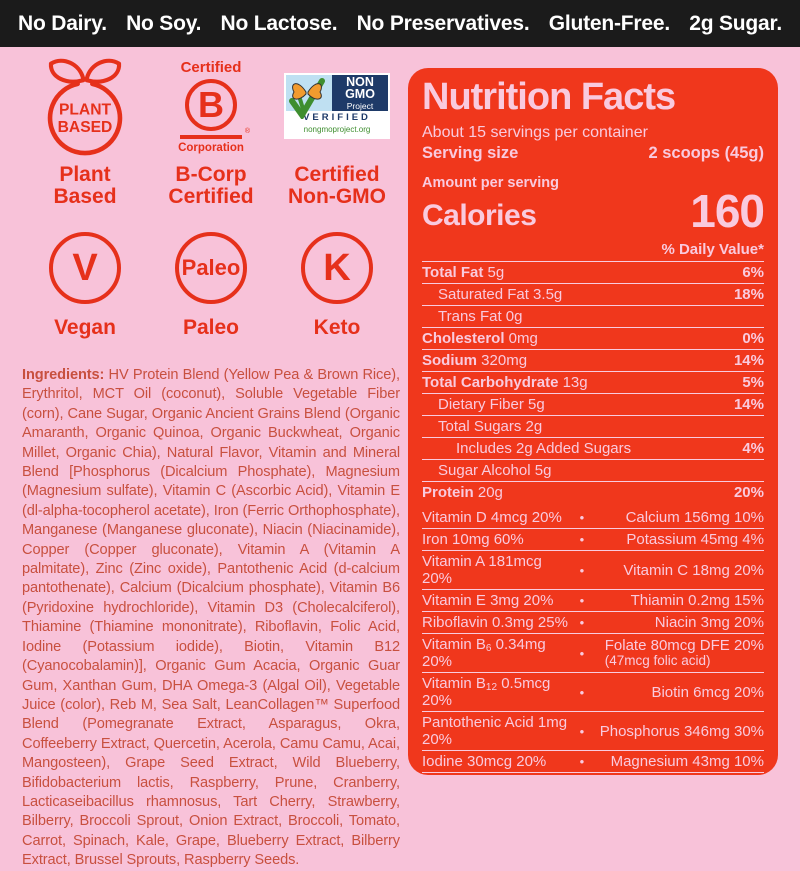  I want to click on diet-keto: K Keto, so click(337, 286).